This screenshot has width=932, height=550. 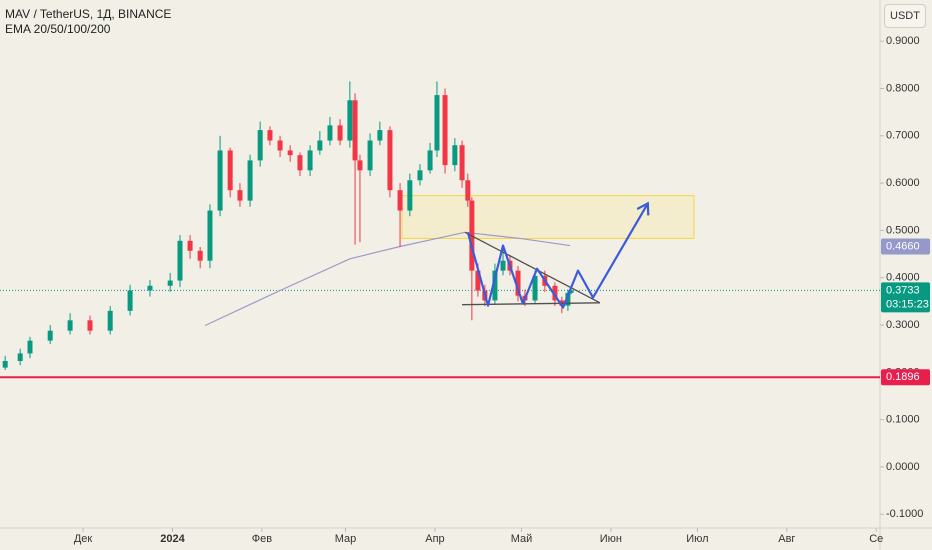 What do you see at coordinates (58, 29) in the screenshot?
I see `indicator-label: EMA 20/50/100/200` at bounding box center [58, 29].